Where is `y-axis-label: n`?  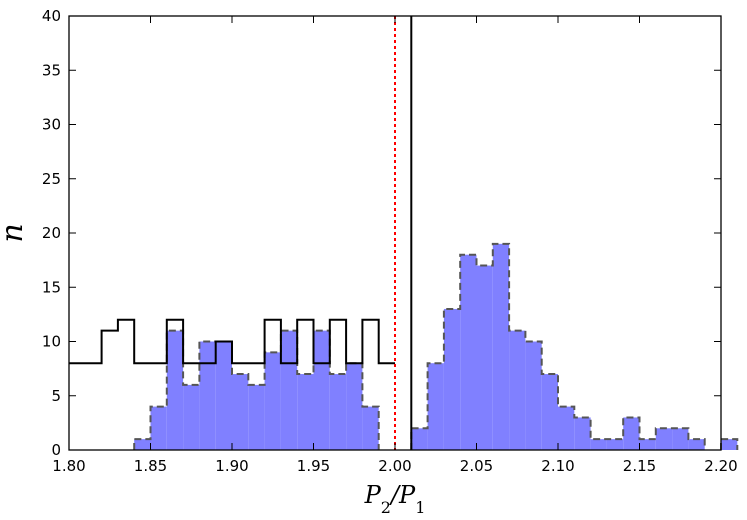
y-axis-label: n is located at coordinates (15, 232).